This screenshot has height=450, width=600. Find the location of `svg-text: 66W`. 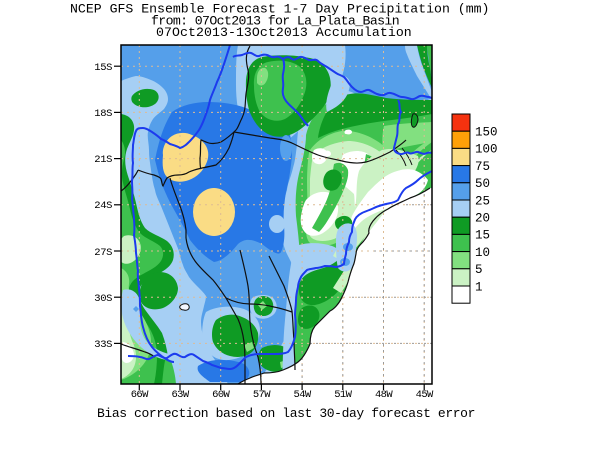

svg-text: 66W is located at coordinates (140, 395).